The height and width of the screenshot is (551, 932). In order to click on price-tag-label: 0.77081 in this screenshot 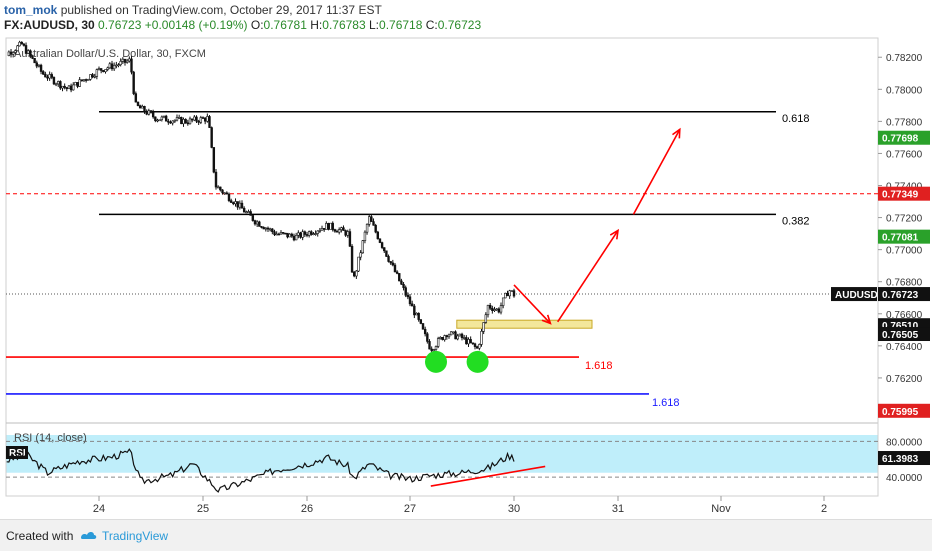, I will do `click(900, 238)`.